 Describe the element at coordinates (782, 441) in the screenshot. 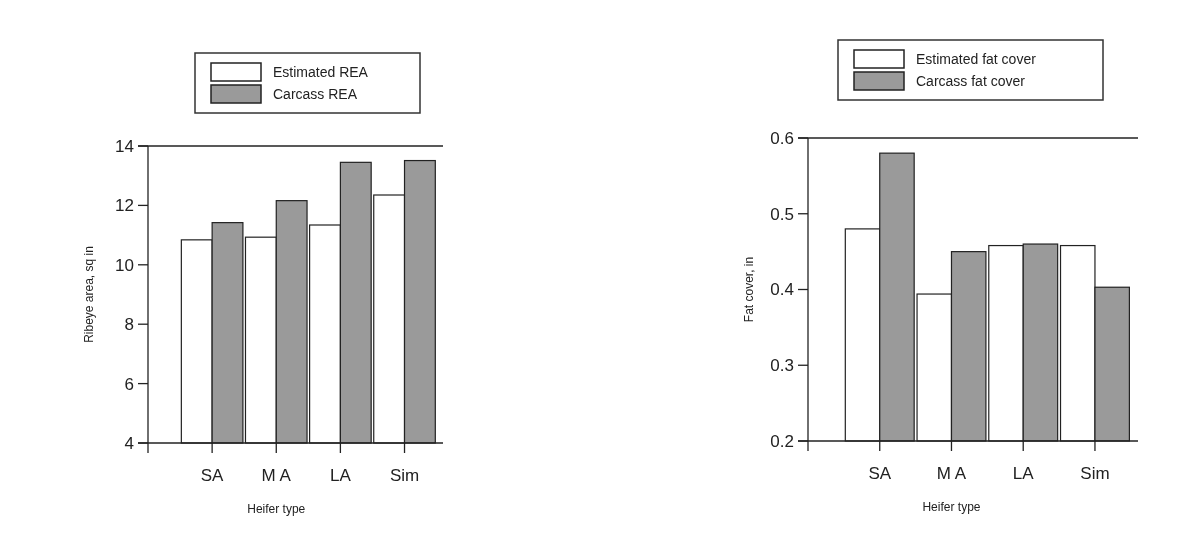

I see `y-tick-label: 0.2` at that location.